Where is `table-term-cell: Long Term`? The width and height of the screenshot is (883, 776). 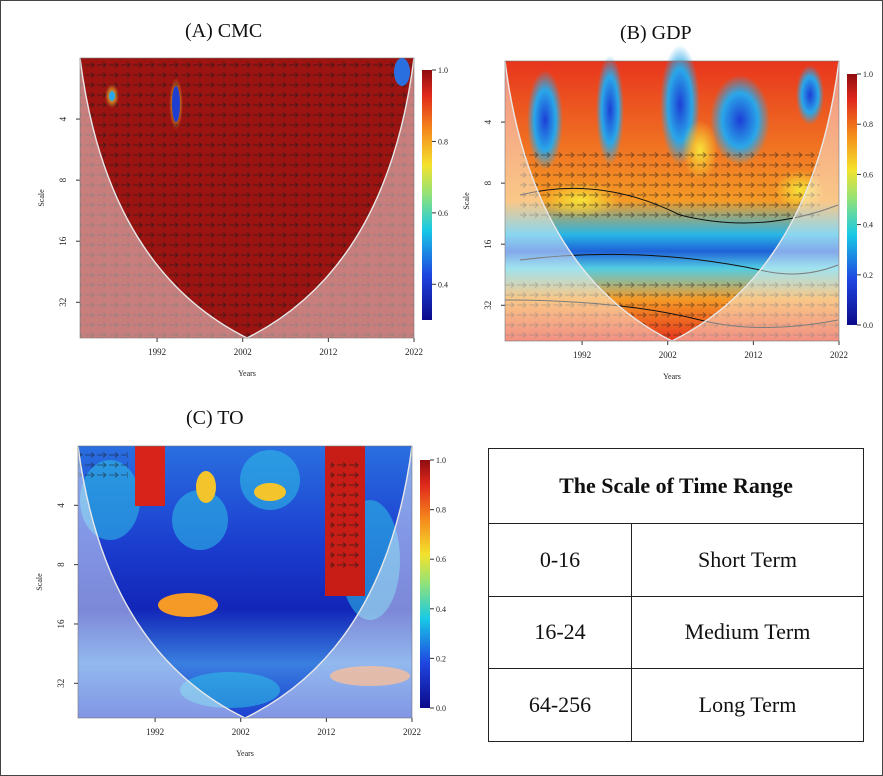
table-term-cell: Long Term is located at coordinates (747, 705).